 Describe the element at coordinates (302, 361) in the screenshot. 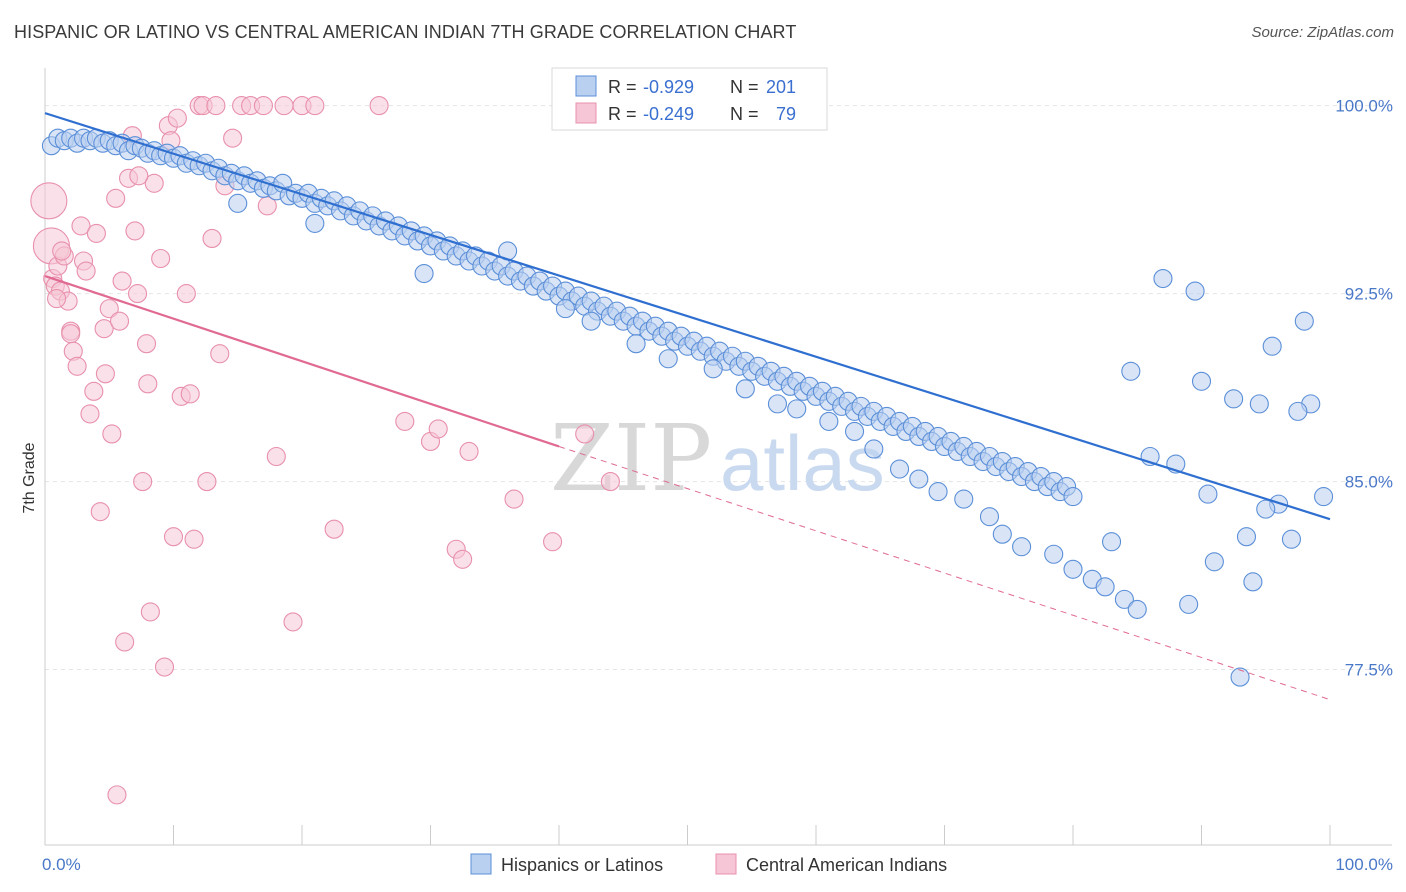

I see `trend-line-central-american` at that location.